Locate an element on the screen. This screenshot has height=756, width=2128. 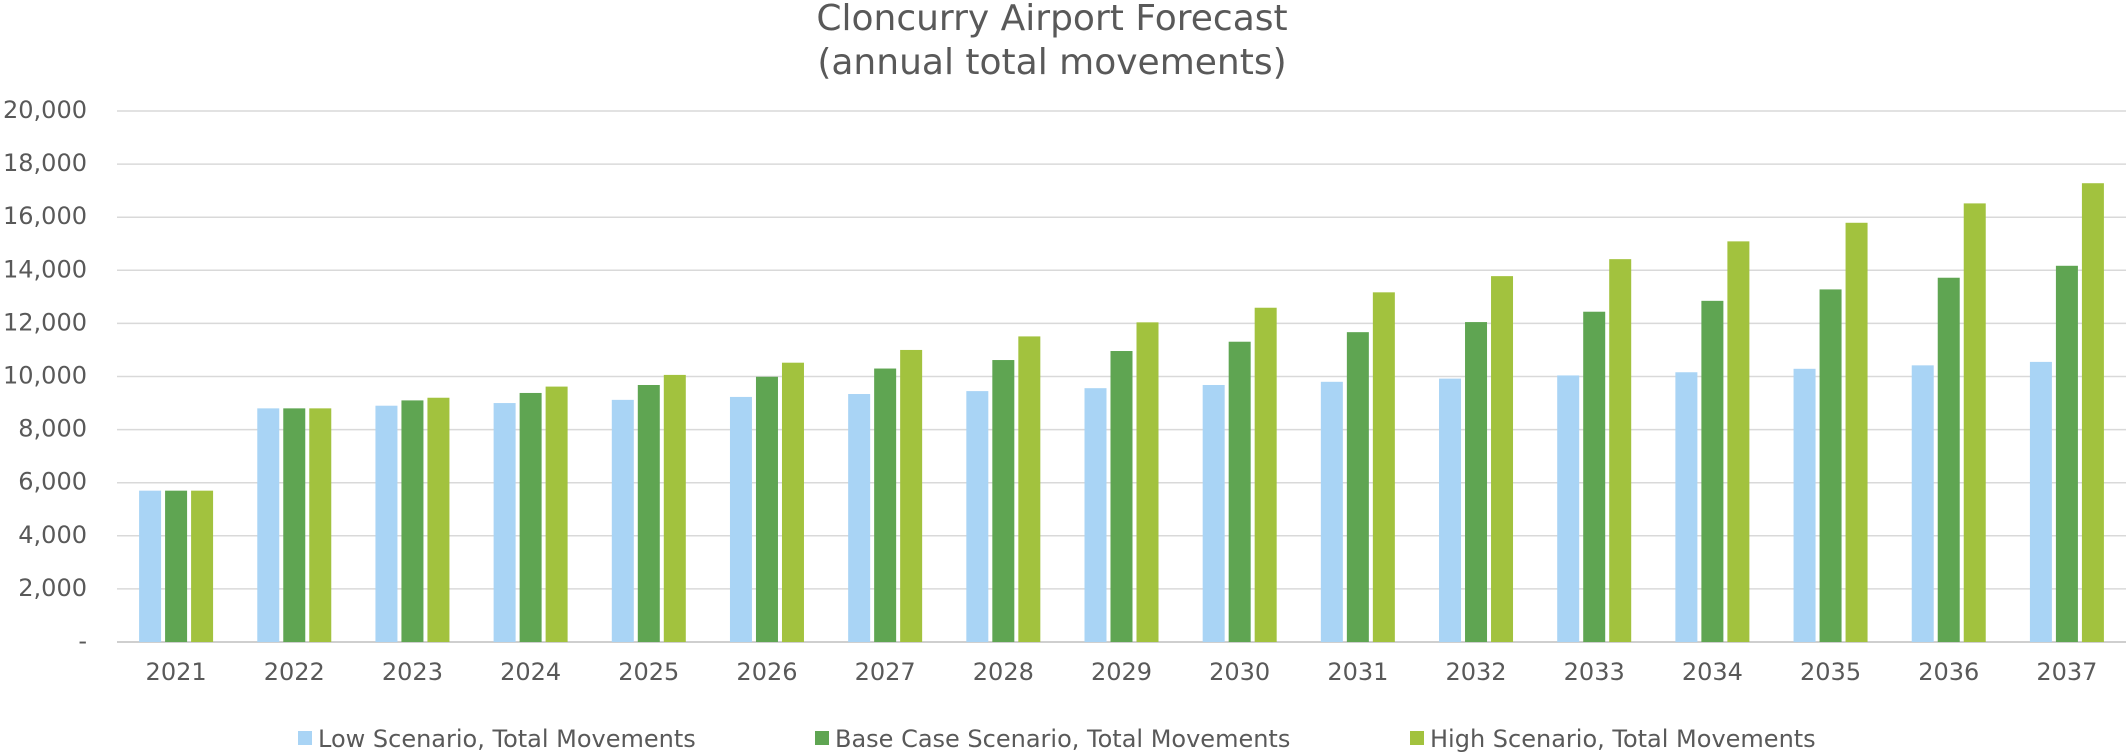
chart-title: Cloncurry Airport Forecast is located at coordinates (1051, 19).